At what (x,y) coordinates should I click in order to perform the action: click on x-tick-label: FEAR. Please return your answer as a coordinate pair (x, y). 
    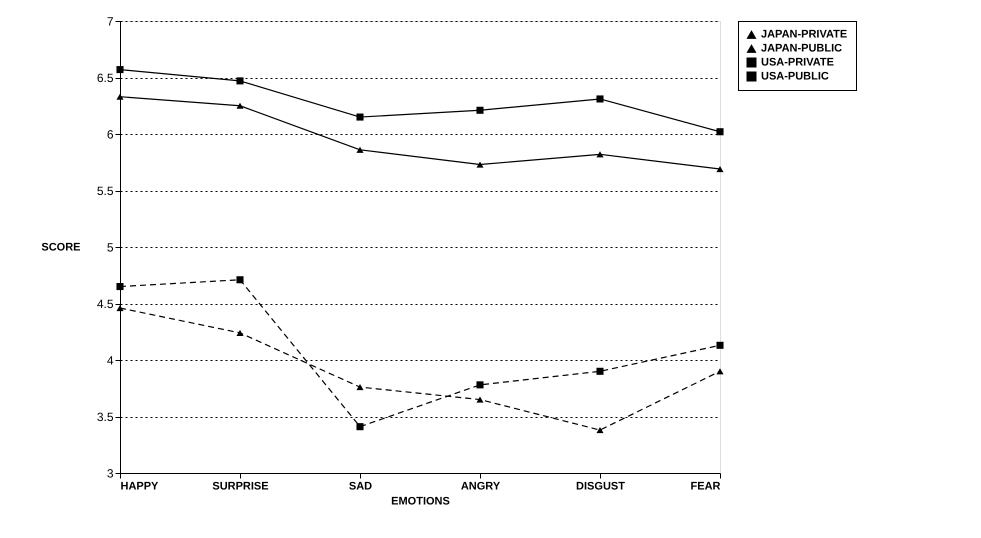
    Looking at the image, I should click on (705, 486).